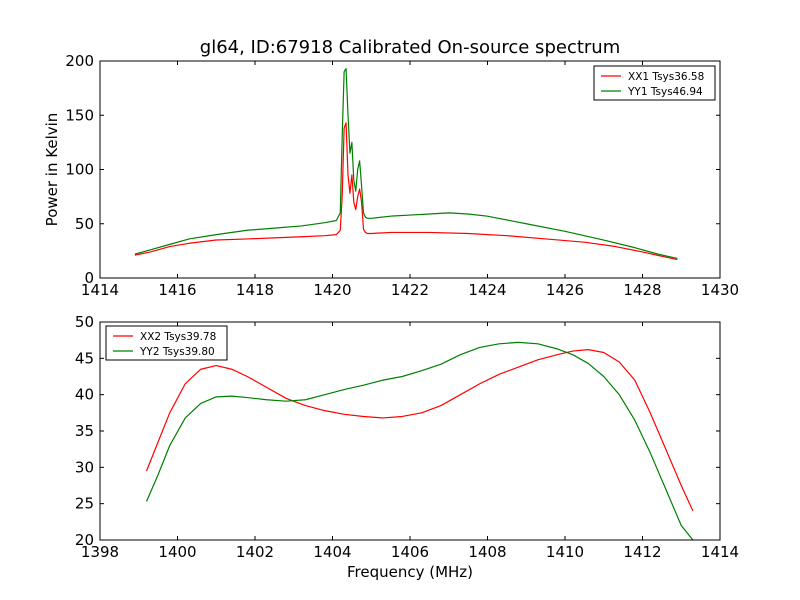 This screenshot has height=600, width=800. I want to click on y-tick-label: 25, so click(84, 504).